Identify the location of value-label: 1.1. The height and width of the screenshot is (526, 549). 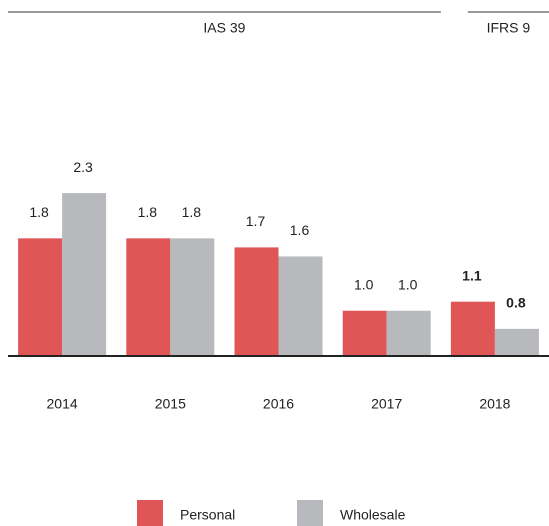
(472, 275).